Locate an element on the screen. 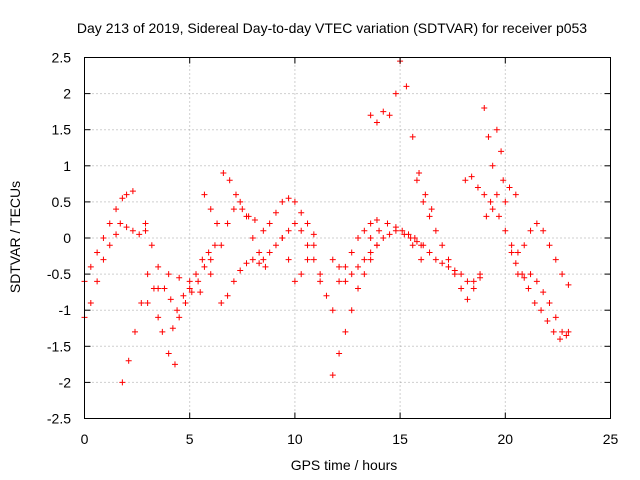  y-tick-label: 1 is located at coordinates (67, 166).